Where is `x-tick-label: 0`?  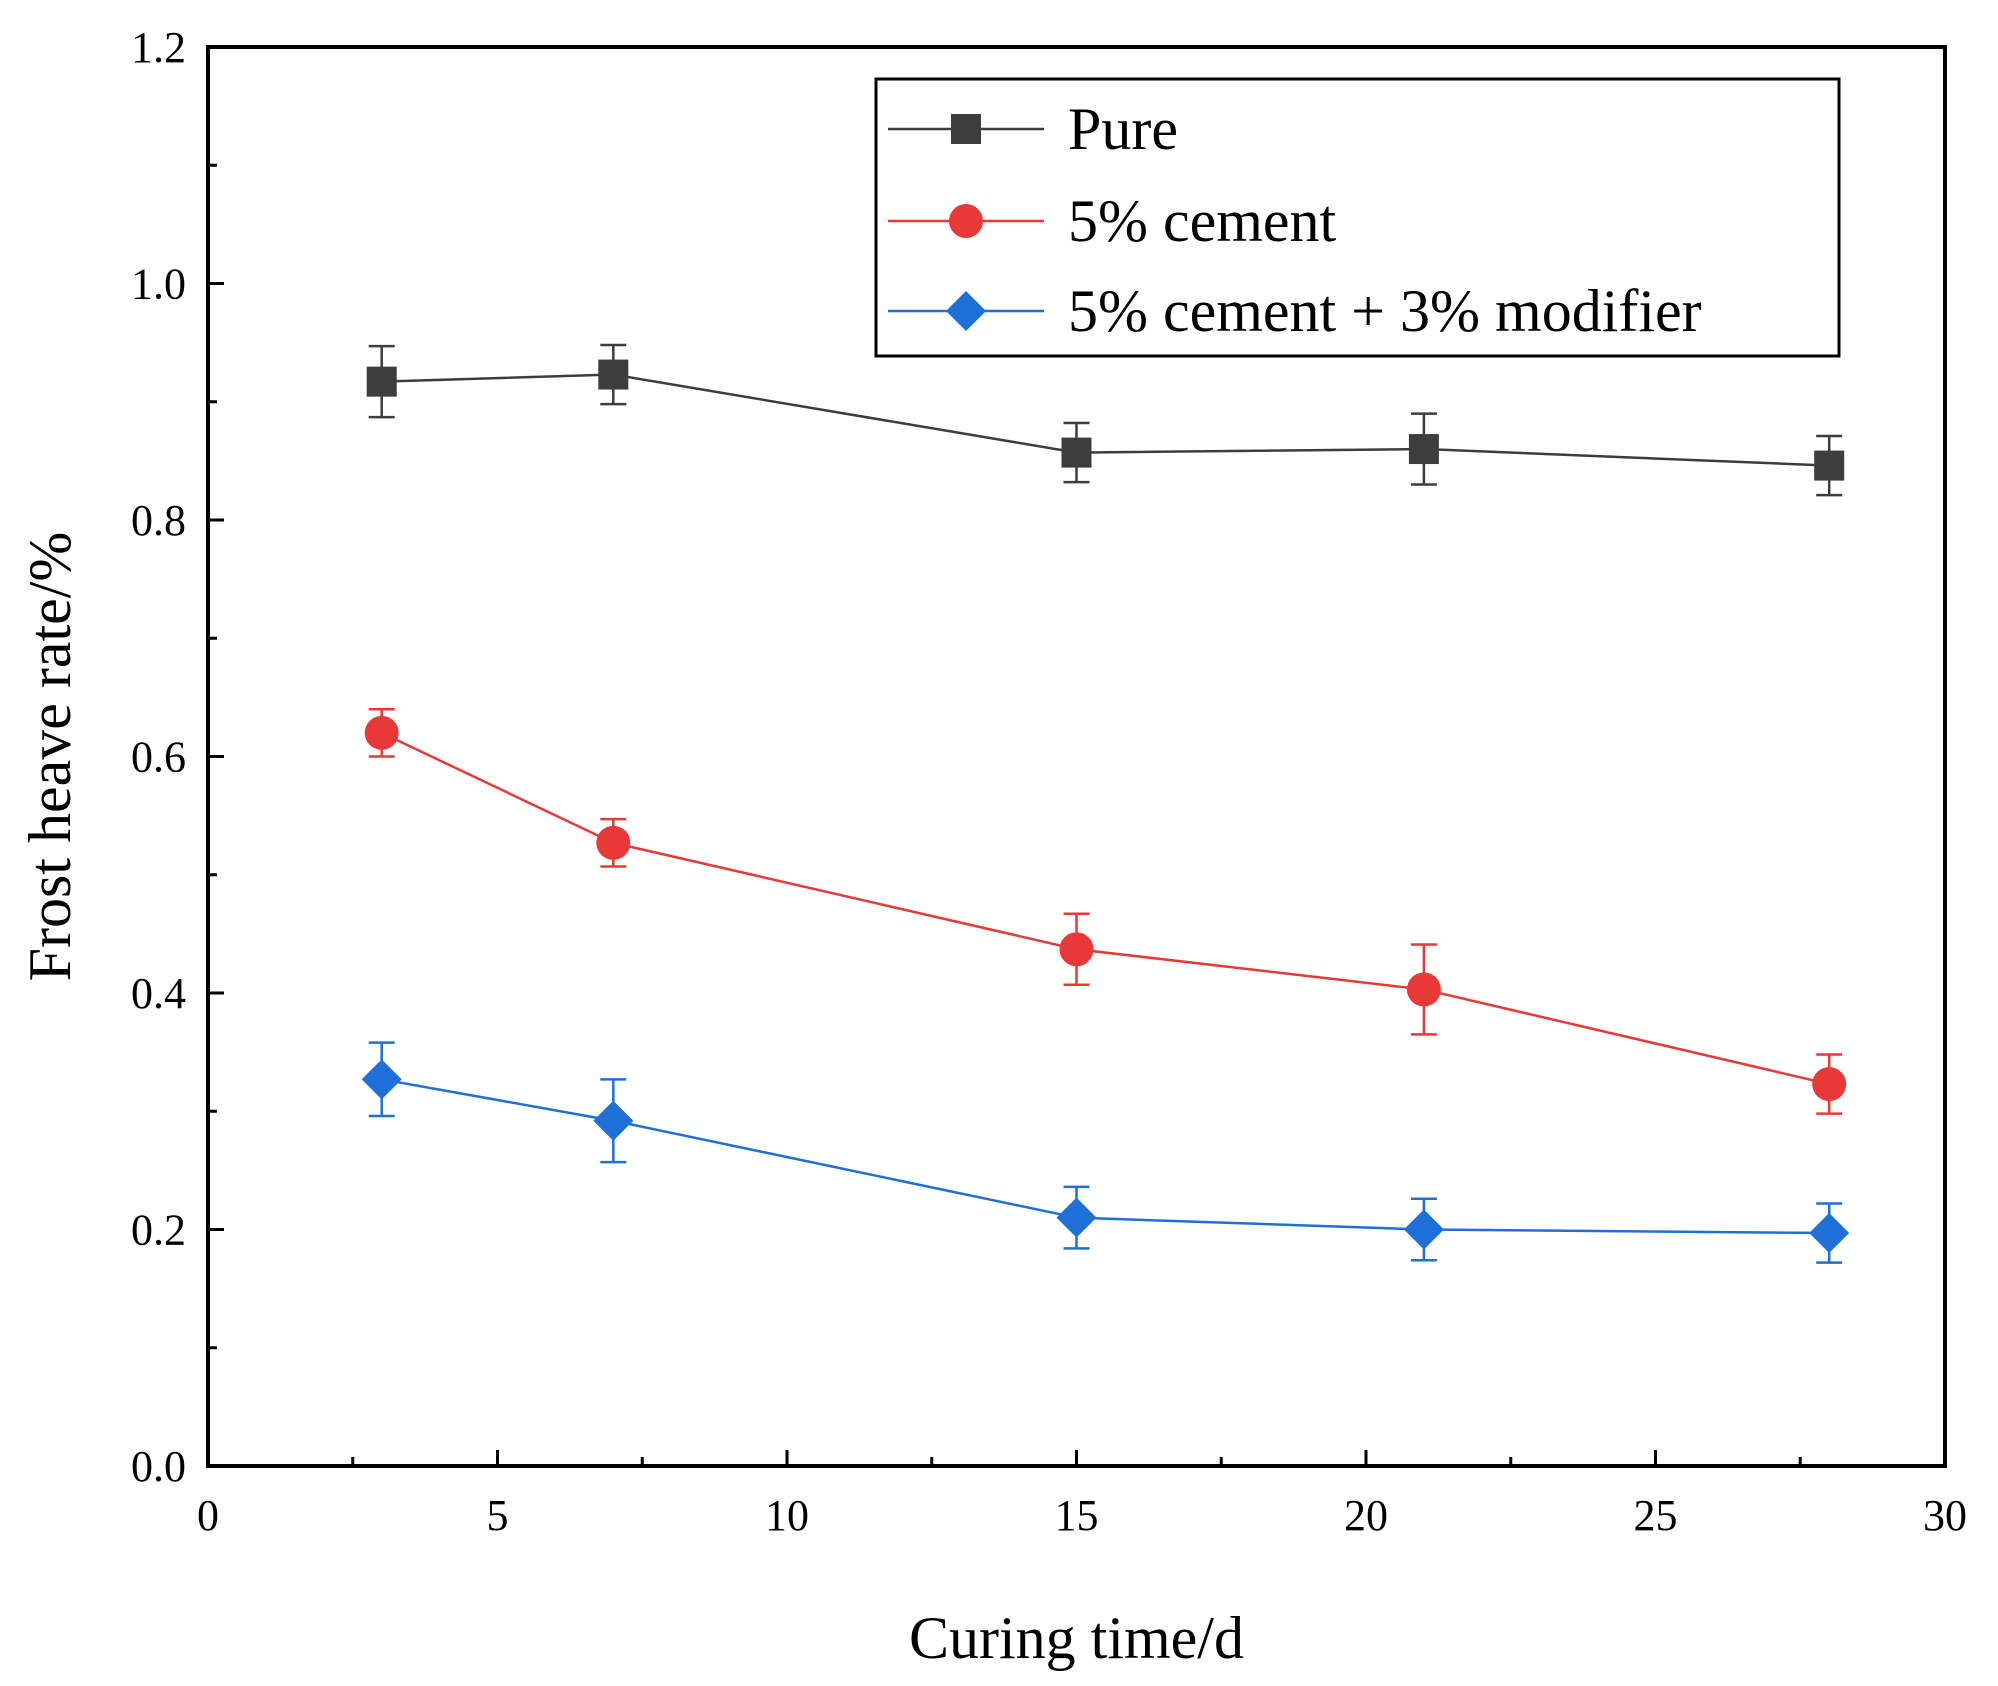
x-tick-label: 0 is located at coordinates (208, 1515).